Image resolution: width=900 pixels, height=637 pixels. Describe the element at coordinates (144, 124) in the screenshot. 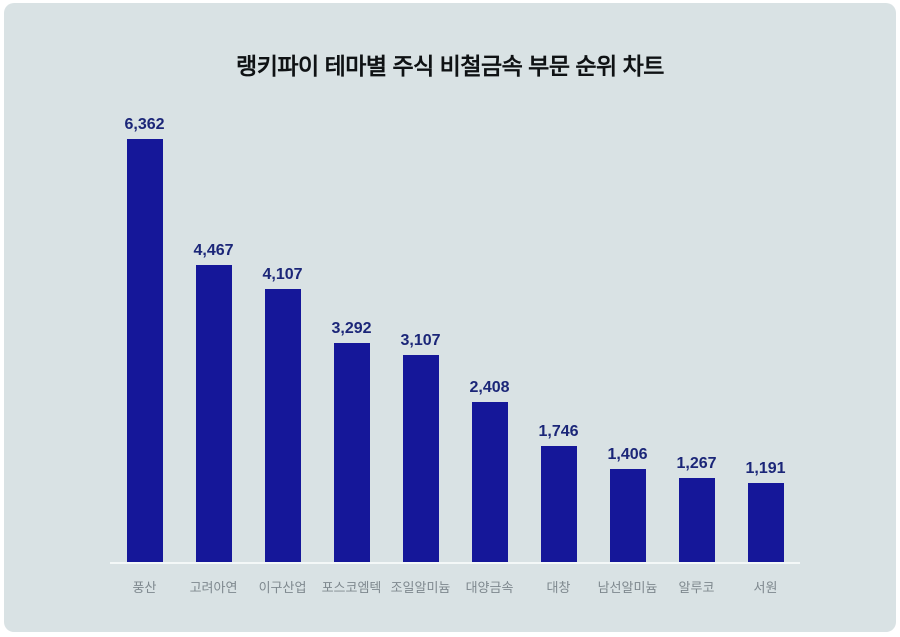

I see `bar-value-label: 6,362` at that location.